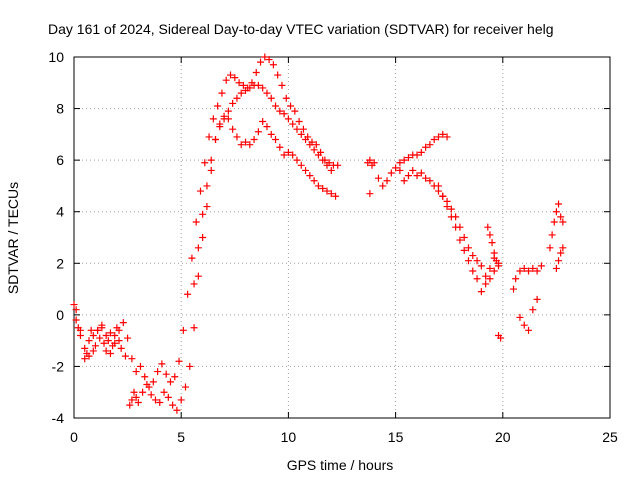  I want to click on y-tick-label: -4, so click(58, 418).